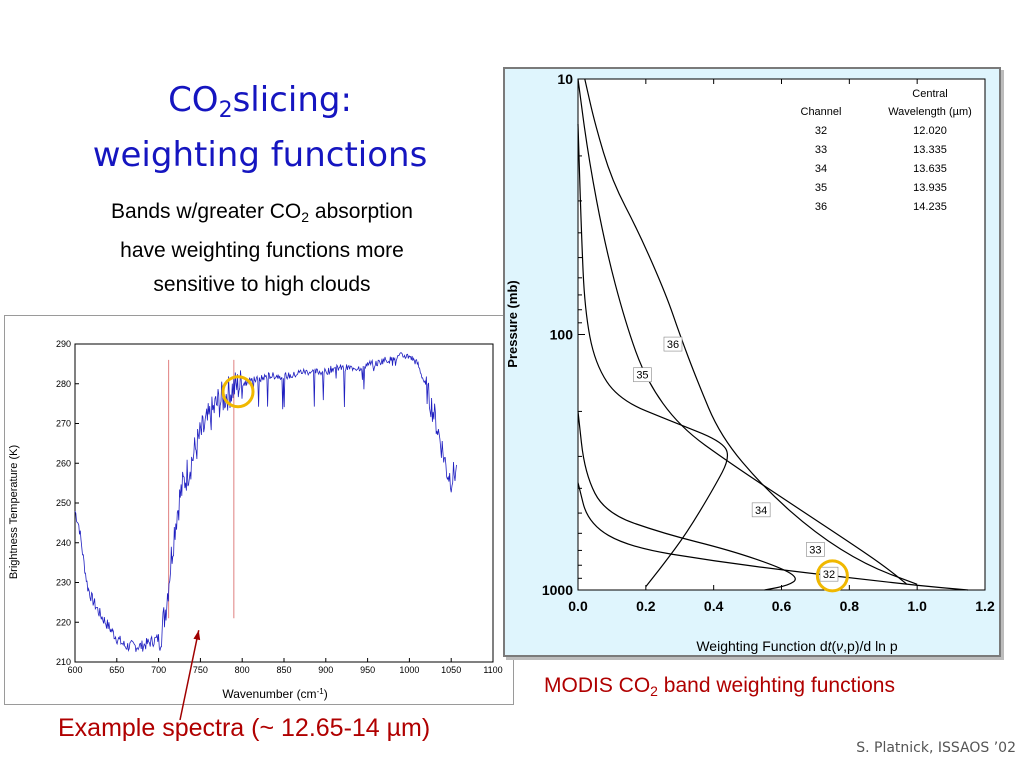 The width and height of the screenshot is (1024, 768). I want to click on wf-curve-label: 35, so click(642, 376).